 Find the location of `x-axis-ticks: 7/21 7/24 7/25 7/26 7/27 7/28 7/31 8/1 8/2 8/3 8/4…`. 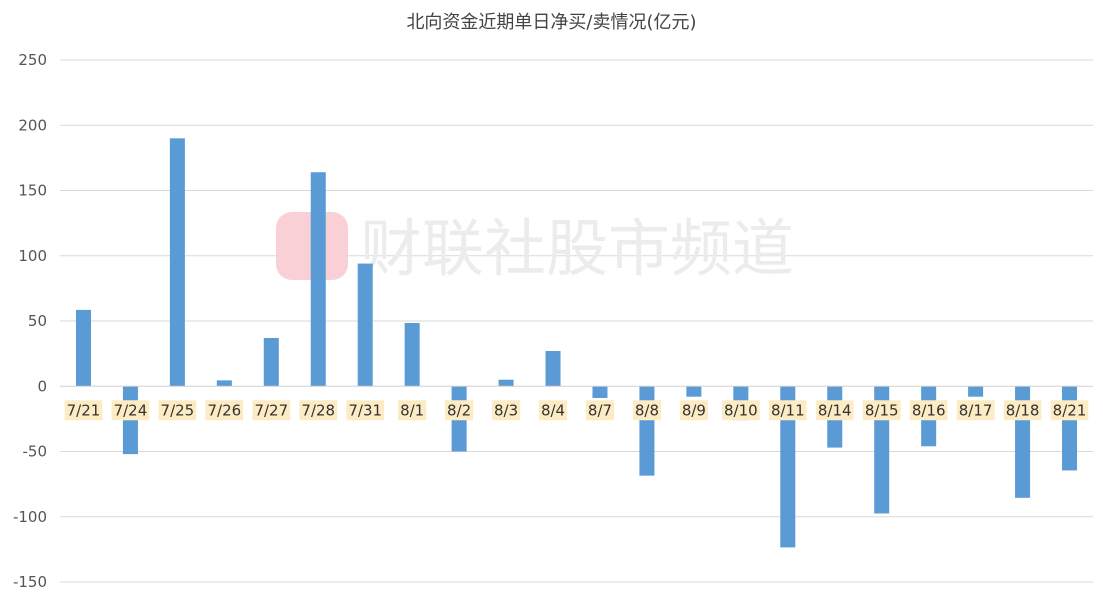

x-axis-ticks: 7/21 7/24 7/25 7/26 7/27 7/28 7/31 8/1 8/2 8/3 8/4… is located at coordinates (576, 410).